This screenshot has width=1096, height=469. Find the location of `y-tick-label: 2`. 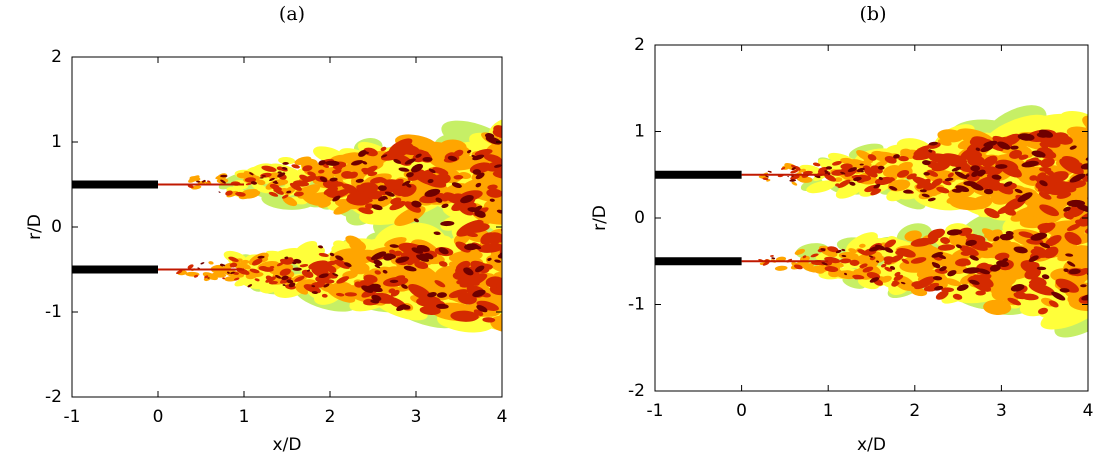

y-tick-label: 2 is located at coordinates (639, 45).